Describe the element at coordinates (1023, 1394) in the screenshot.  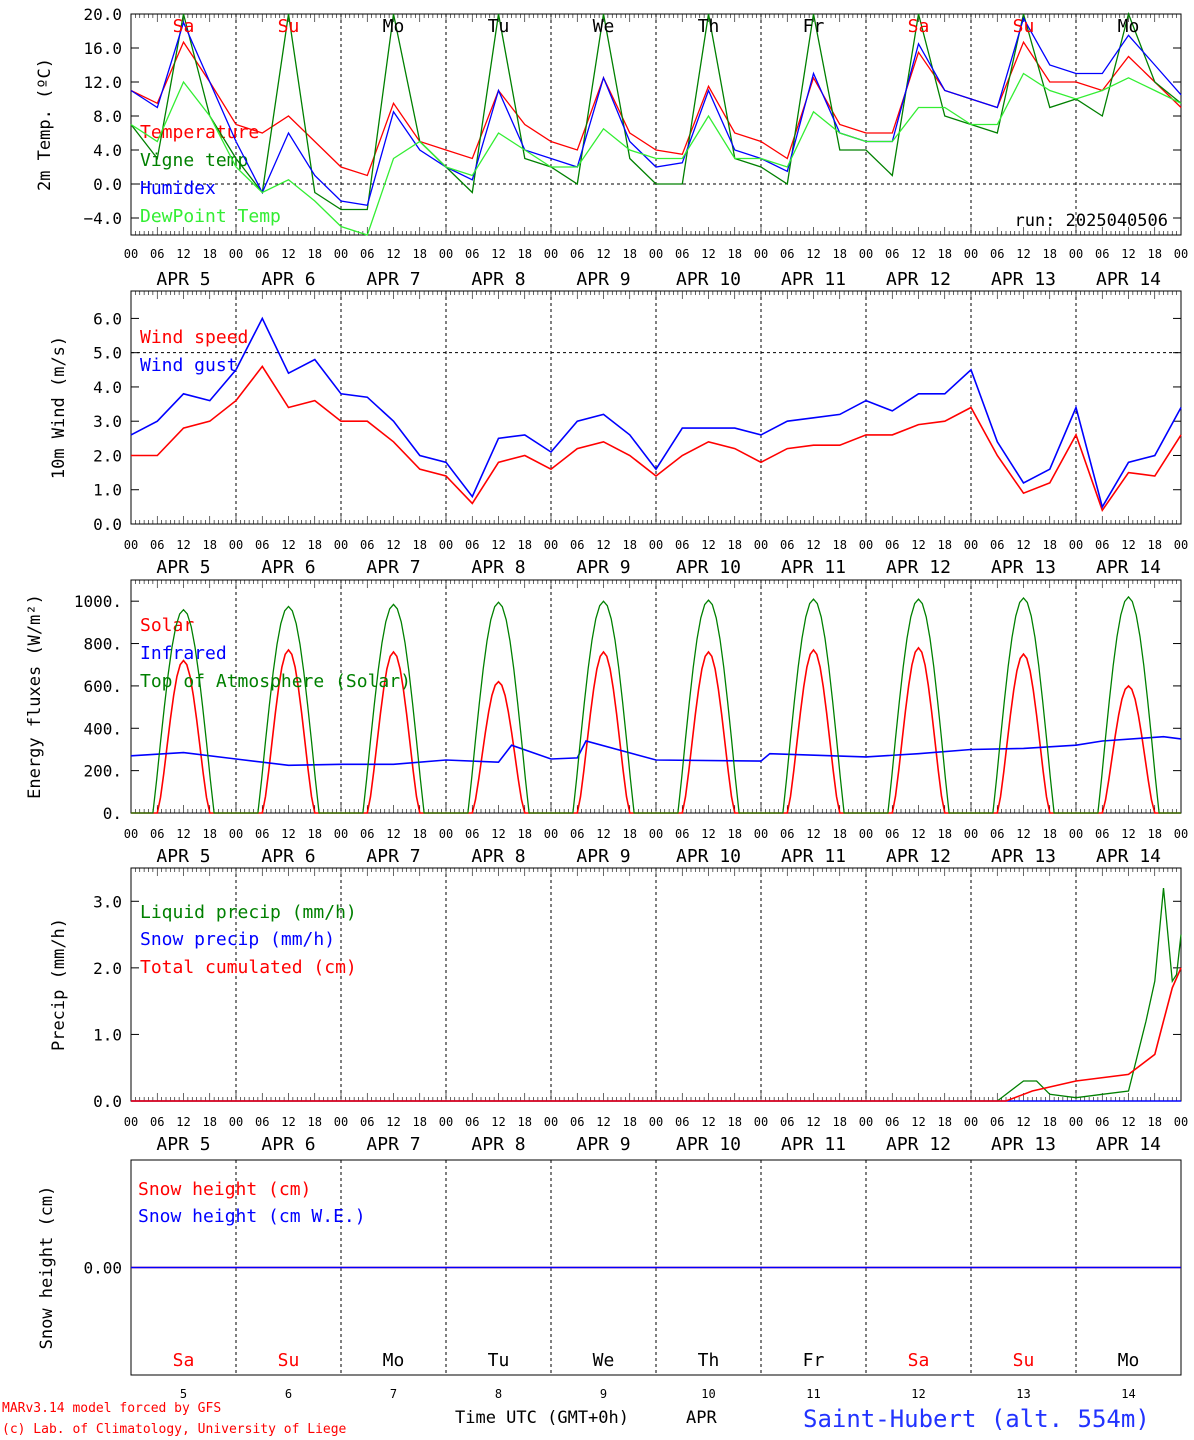
I see `day-number: 13` at that location.